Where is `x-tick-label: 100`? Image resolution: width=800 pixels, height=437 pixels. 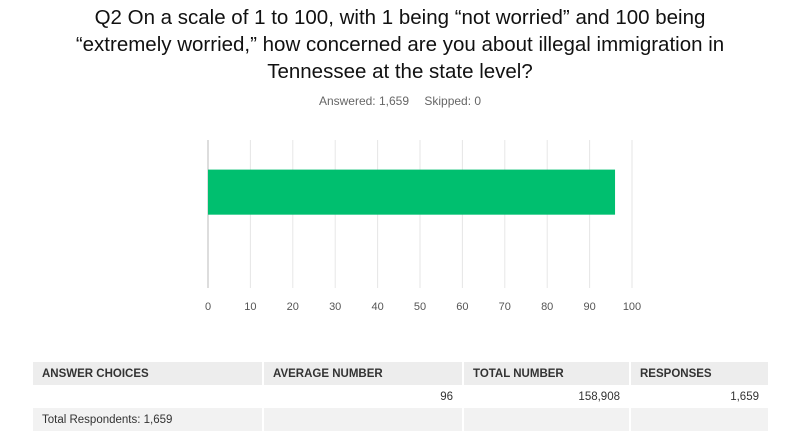
x-tick-label: 100 is located at coordinates (632, 307).